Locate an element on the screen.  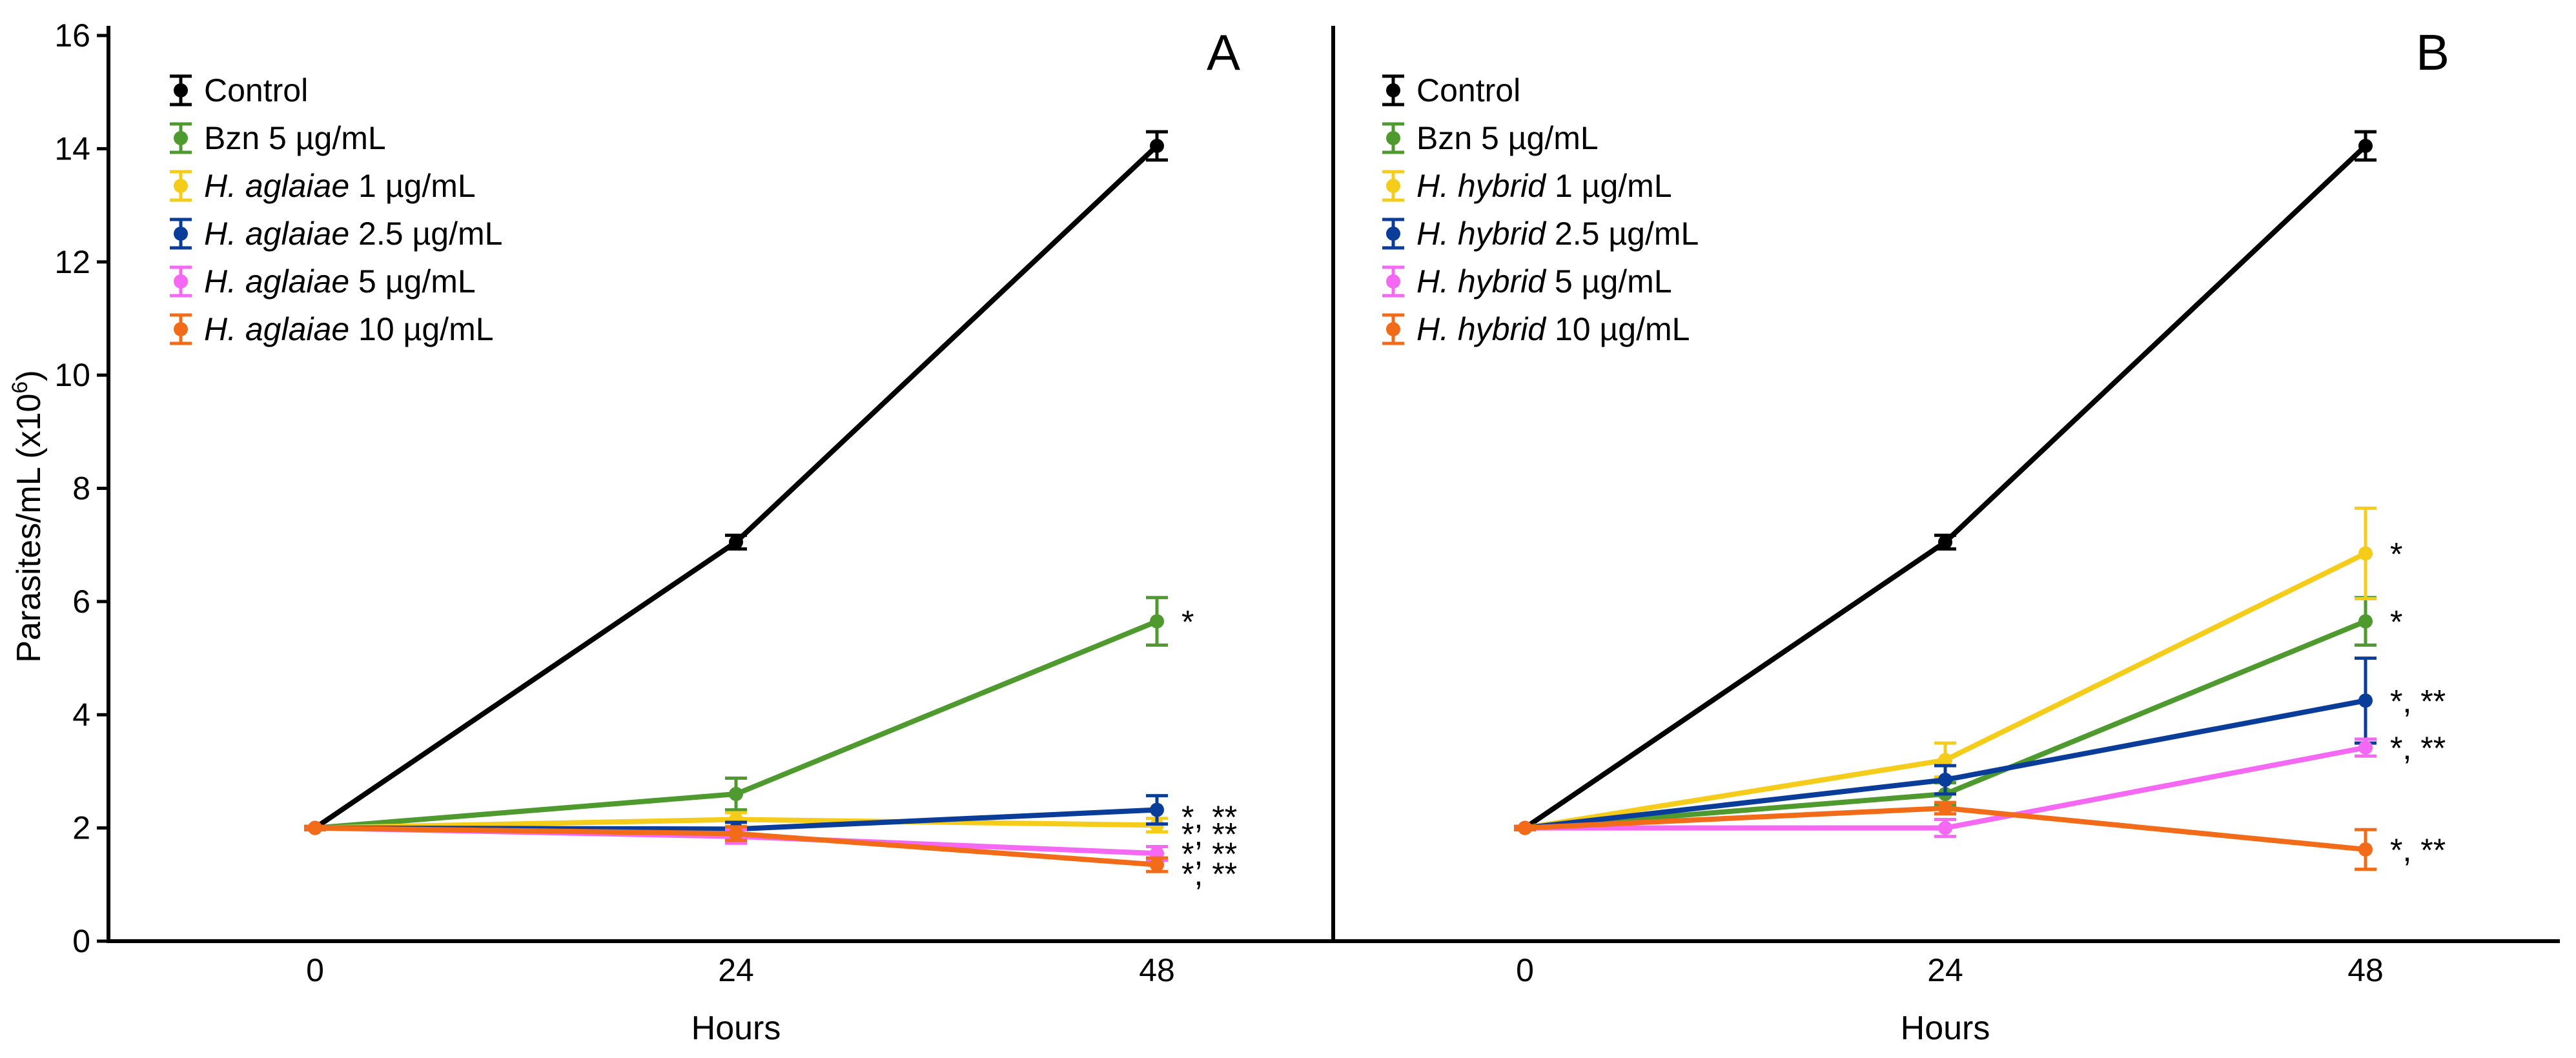
legend-item: H. hybrid 2.5 µg/mL is located at coordinates (1540, 234).